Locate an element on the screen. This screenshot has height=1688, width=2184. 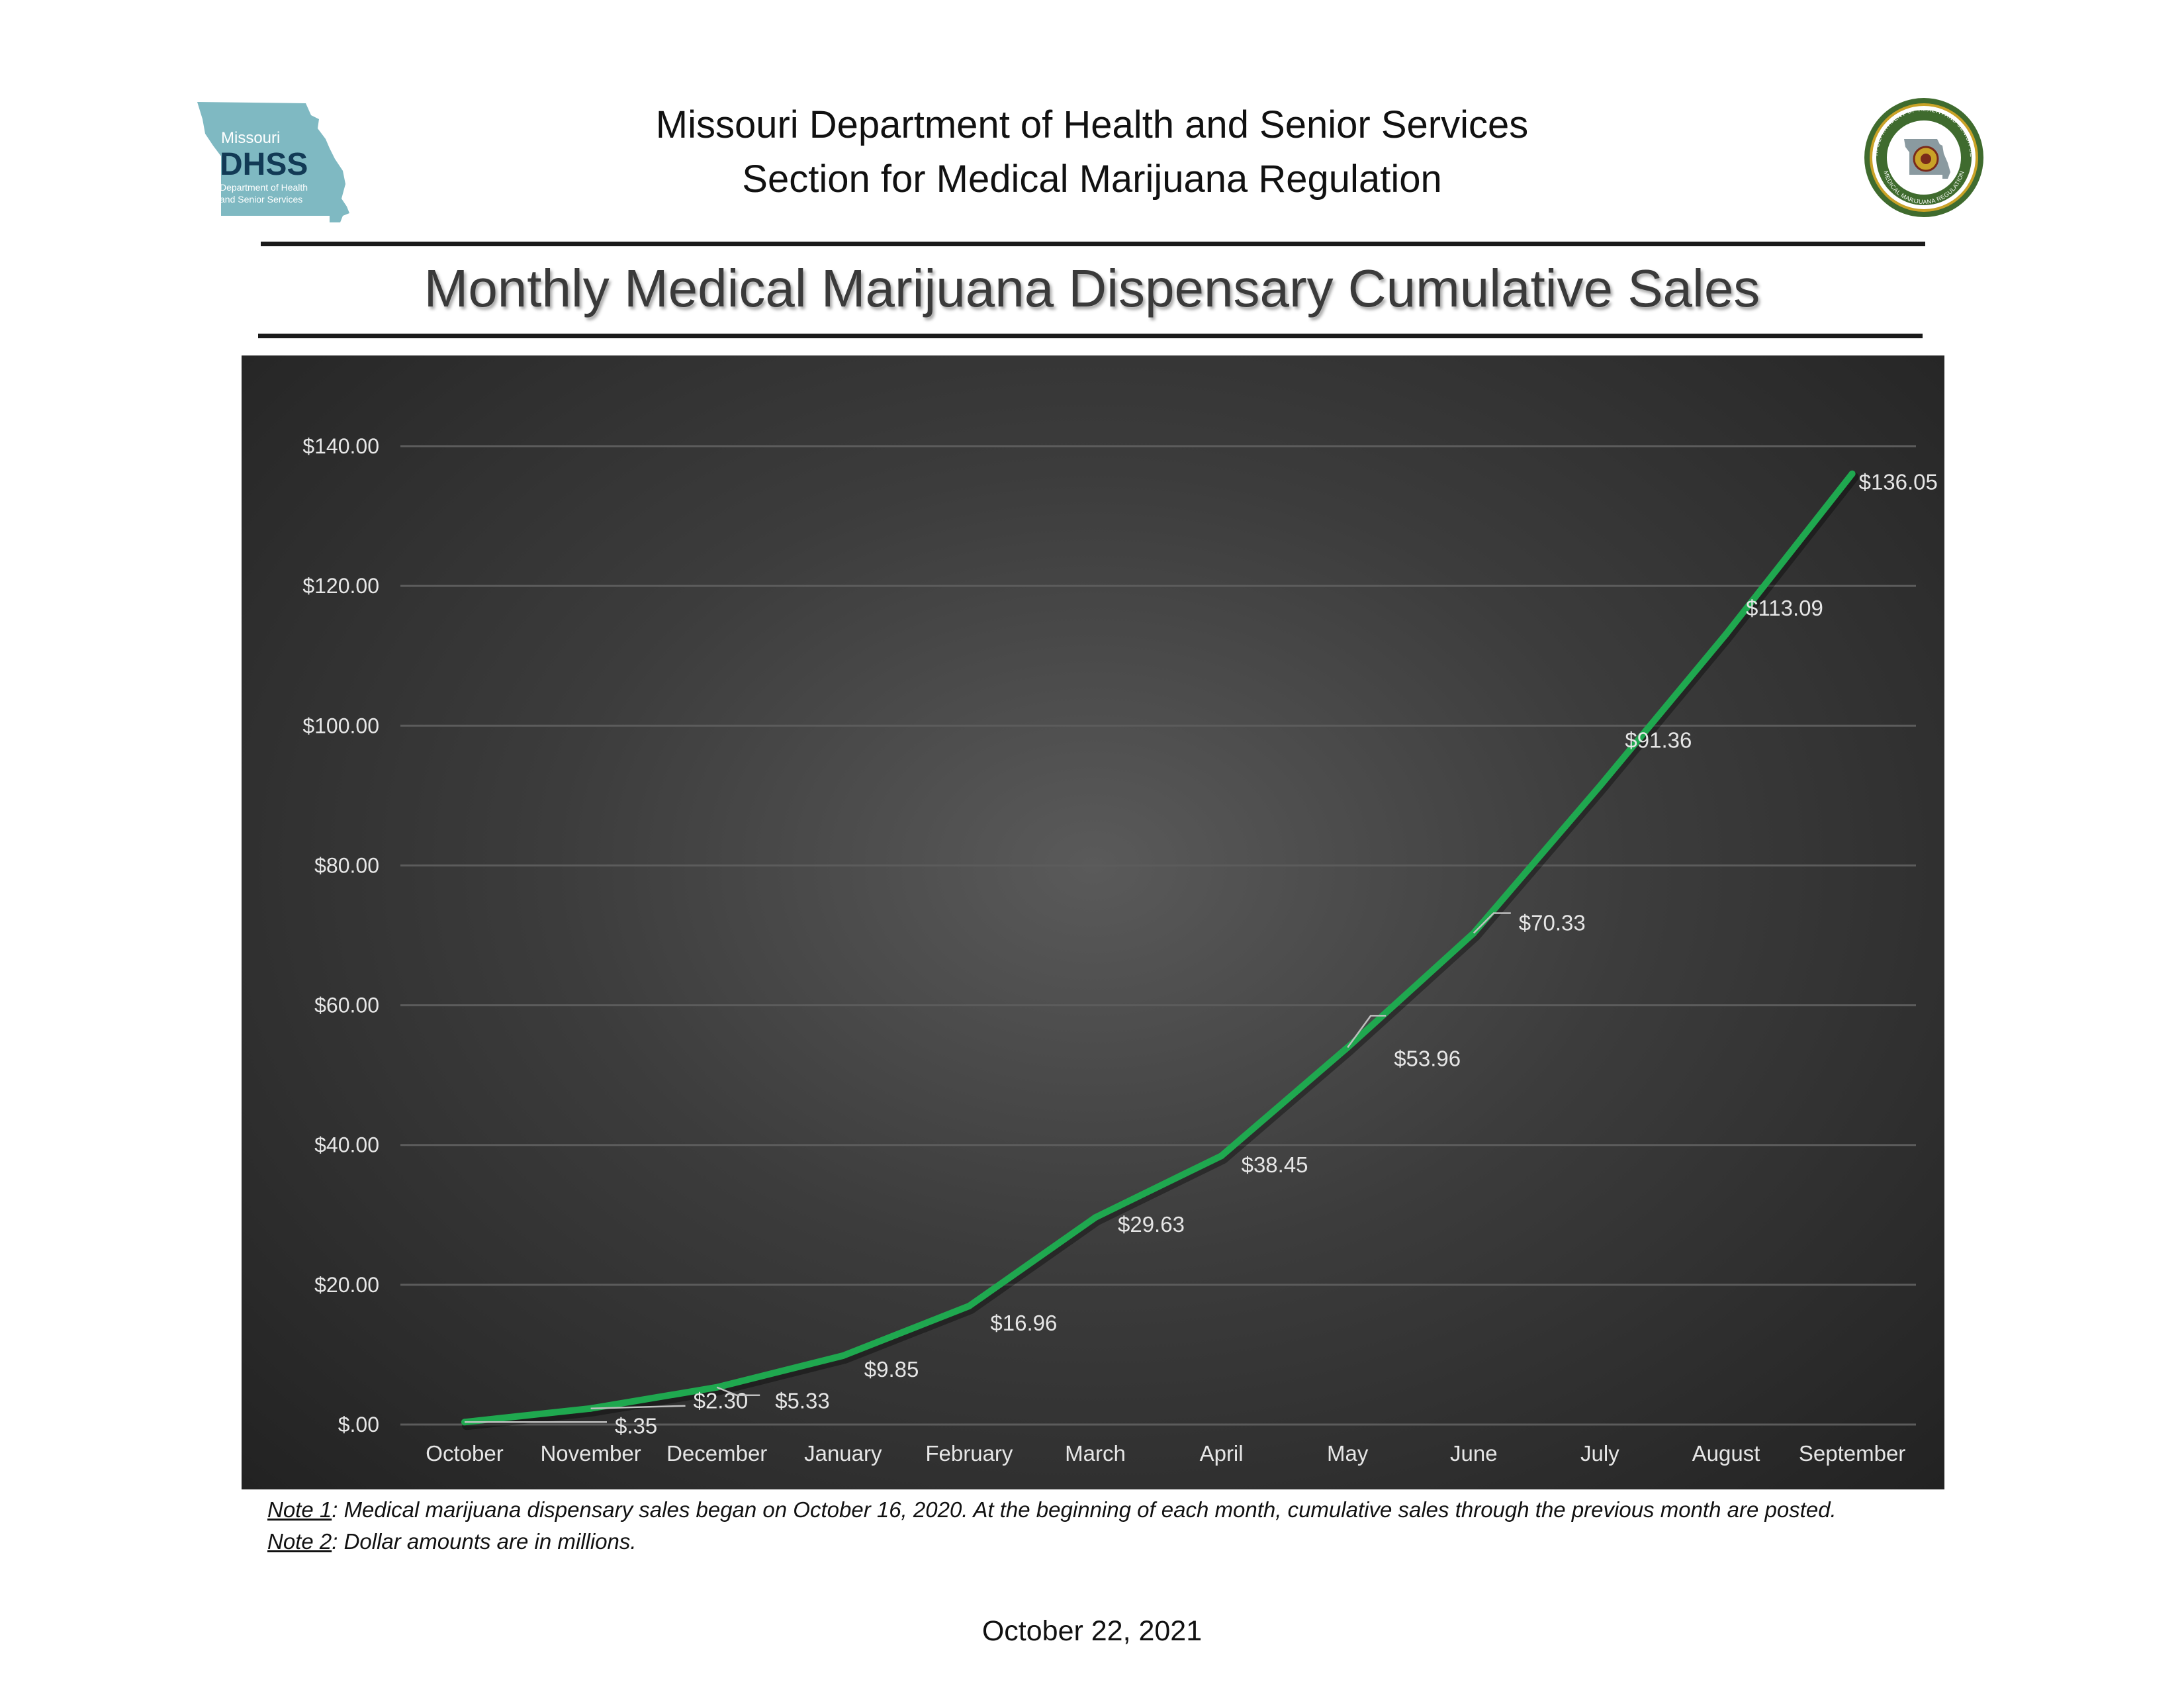
note-2: Note 2: Dollar amounts are in millions. is located at coordinates (1111, 1541).